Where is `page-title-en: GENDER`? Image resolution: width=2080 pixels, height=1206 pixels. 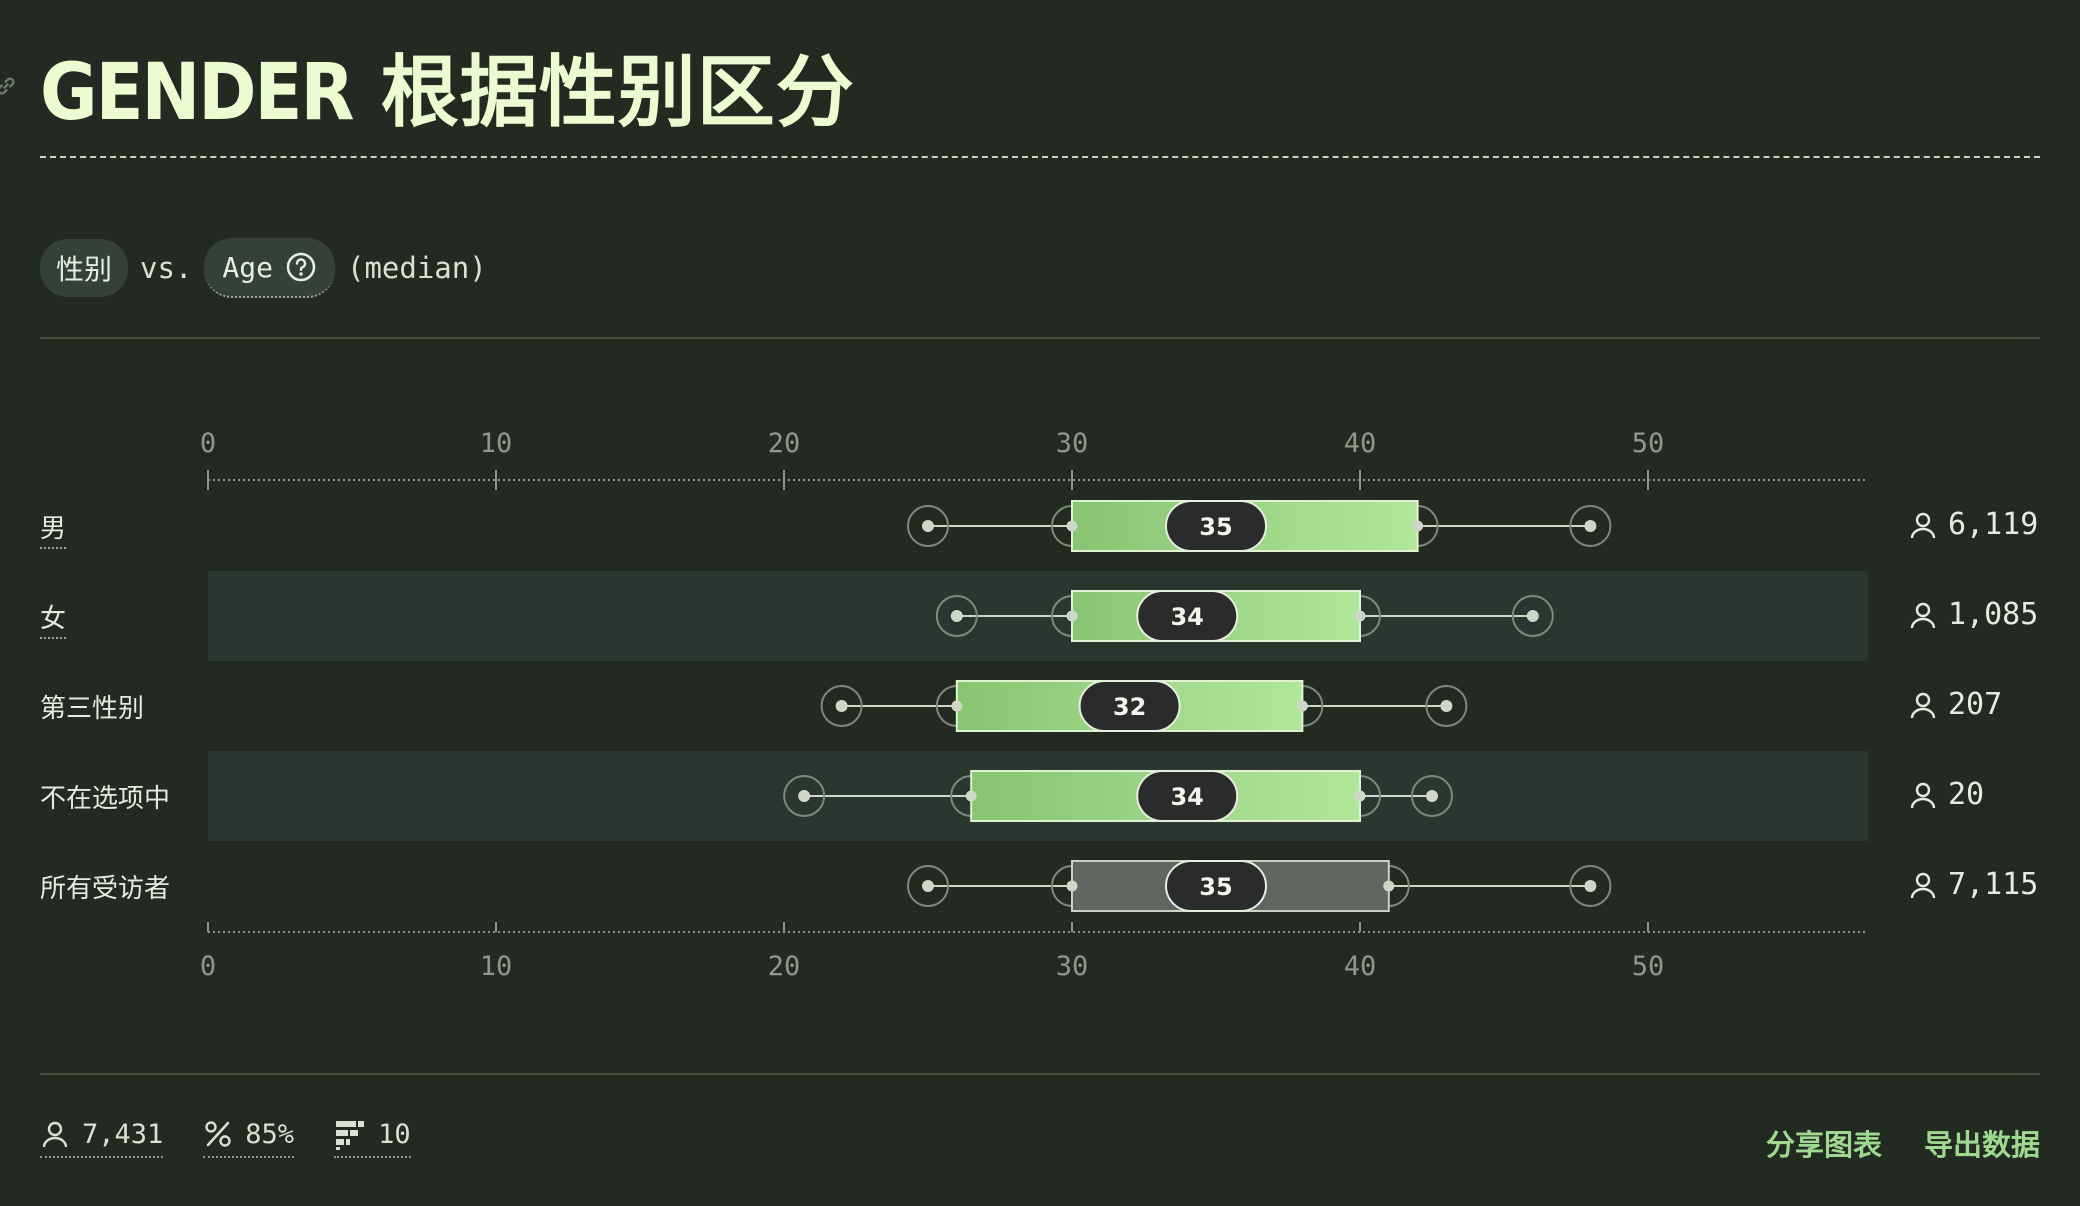
page-title-en: GENDER is located at coordinates (196, 93).